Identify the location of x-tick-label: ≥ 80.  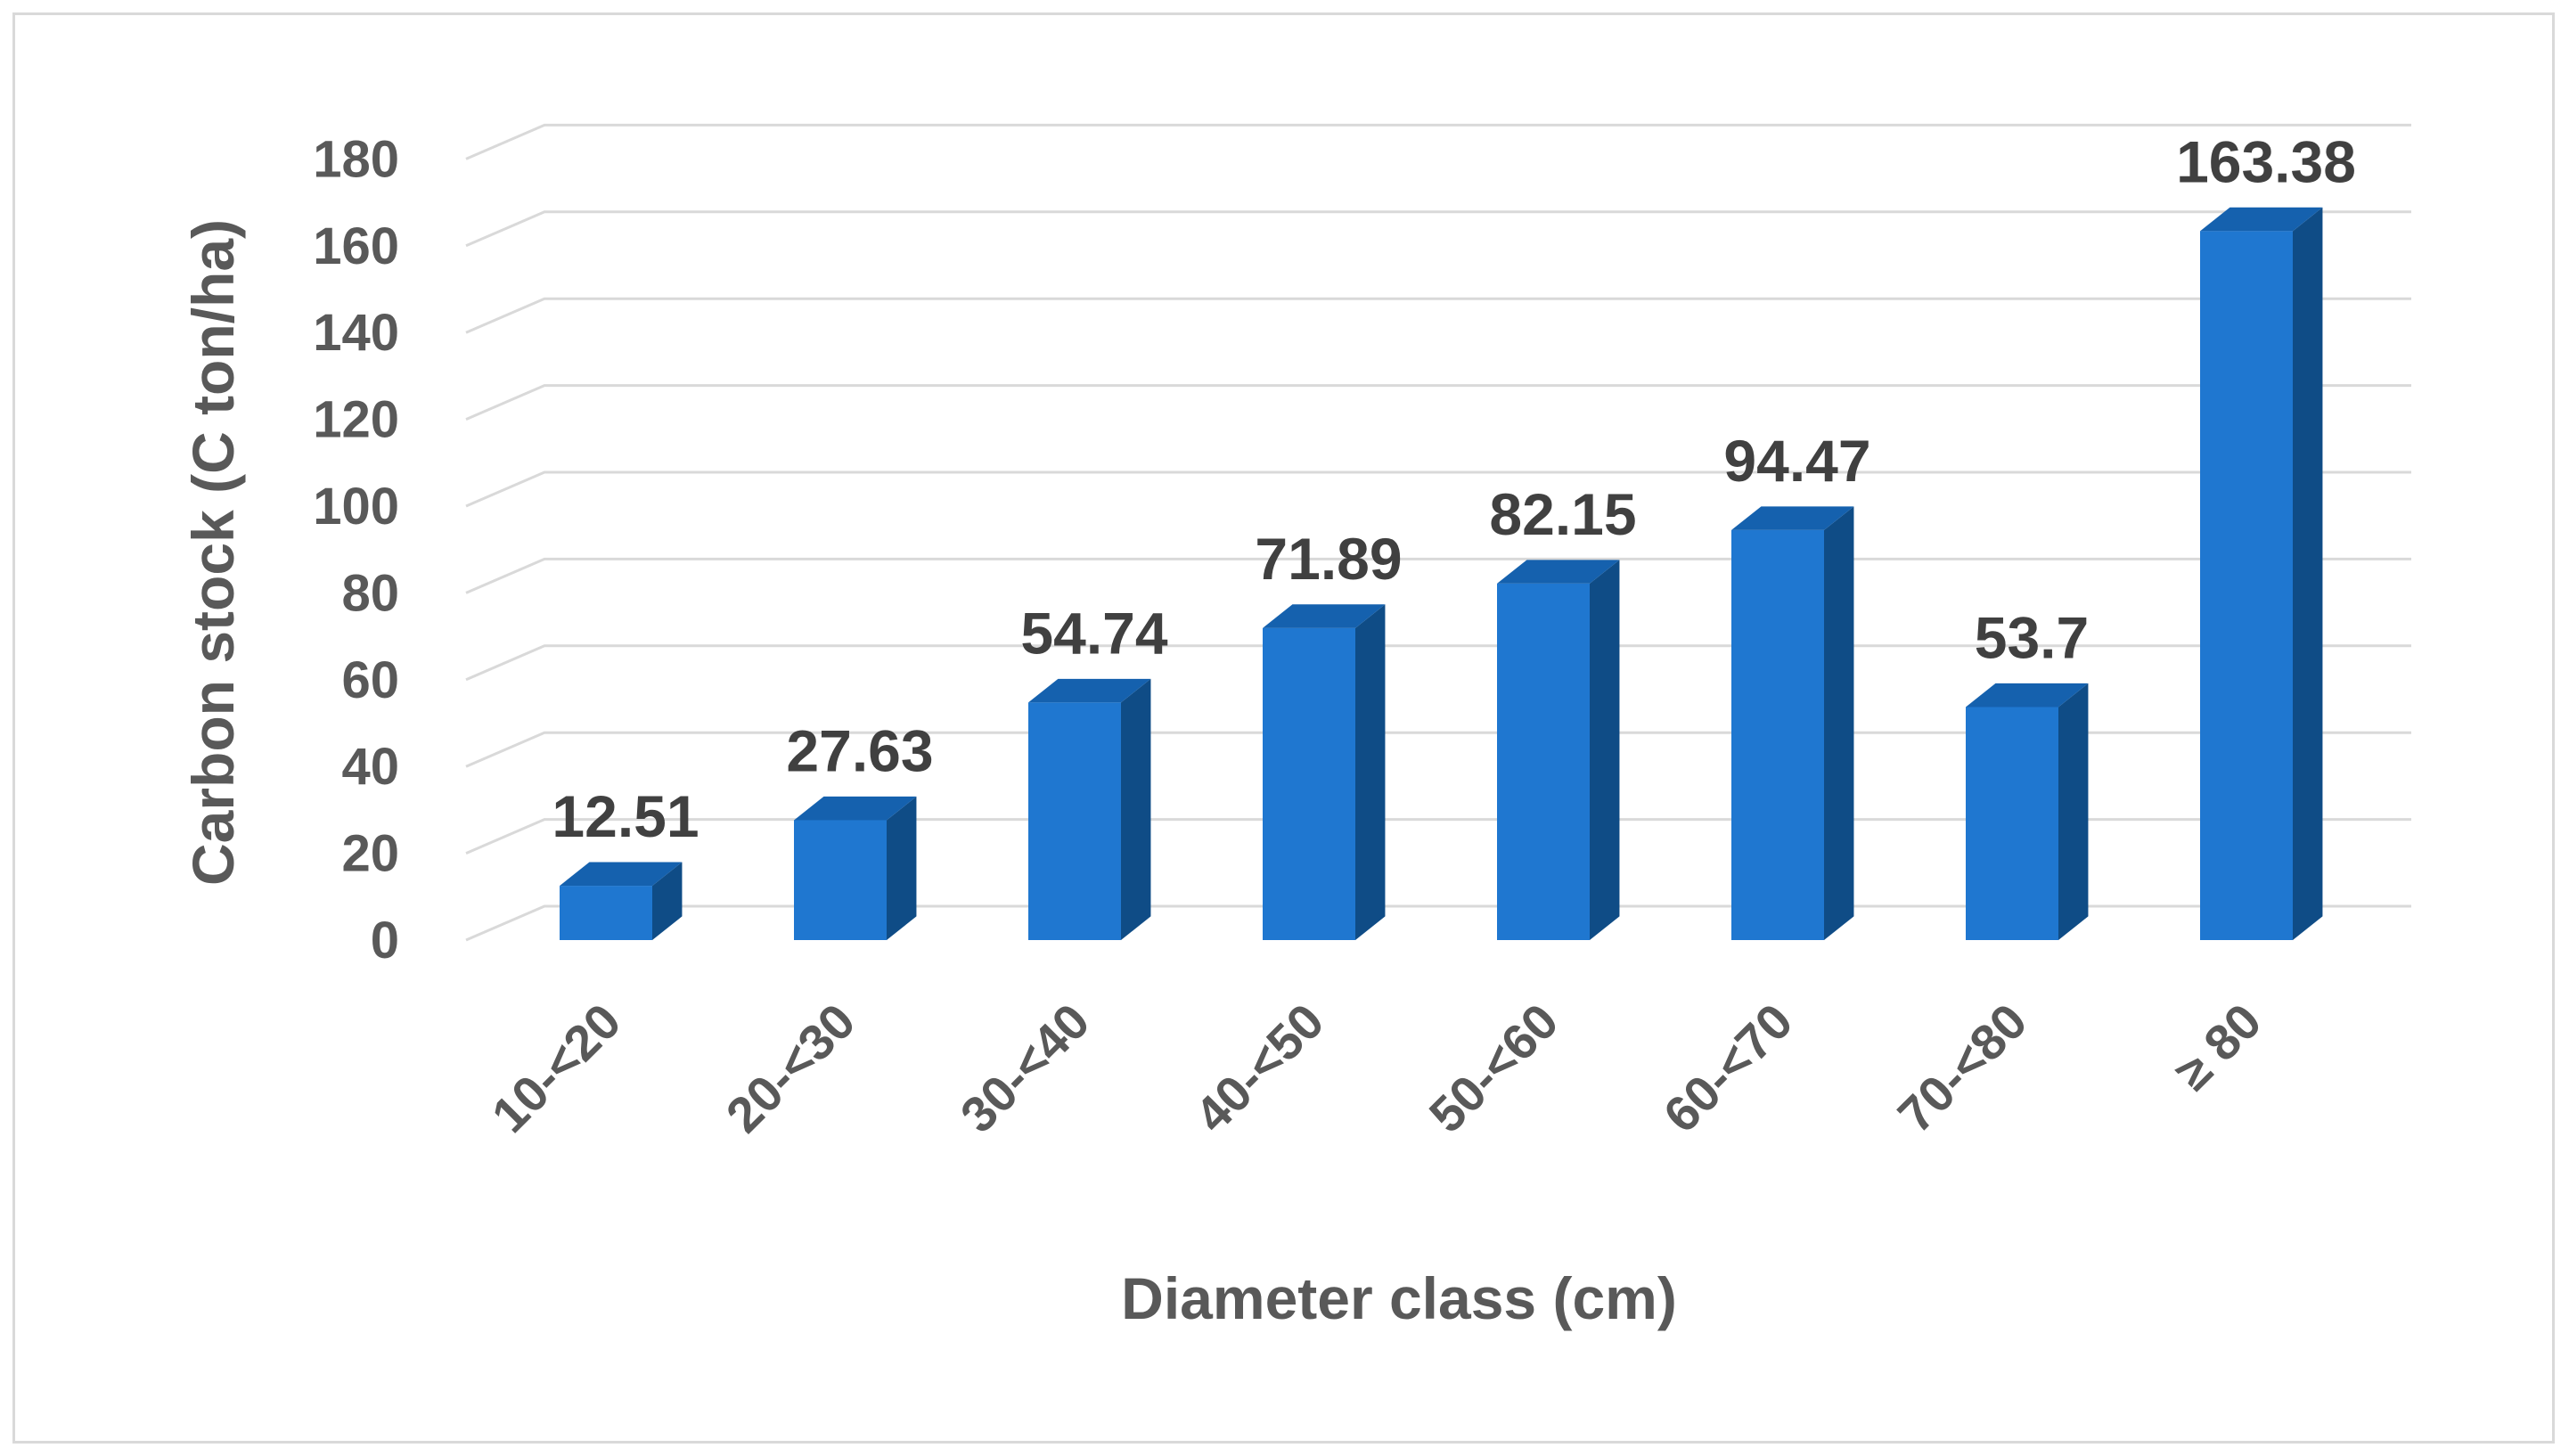
(2217, 1046).